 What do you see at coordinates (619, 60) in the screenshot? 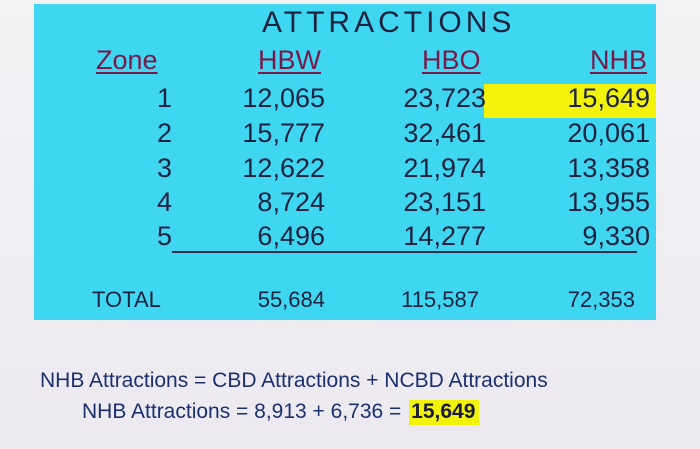
I see `header-nhb: NHB` at bounding box center [619, 60].